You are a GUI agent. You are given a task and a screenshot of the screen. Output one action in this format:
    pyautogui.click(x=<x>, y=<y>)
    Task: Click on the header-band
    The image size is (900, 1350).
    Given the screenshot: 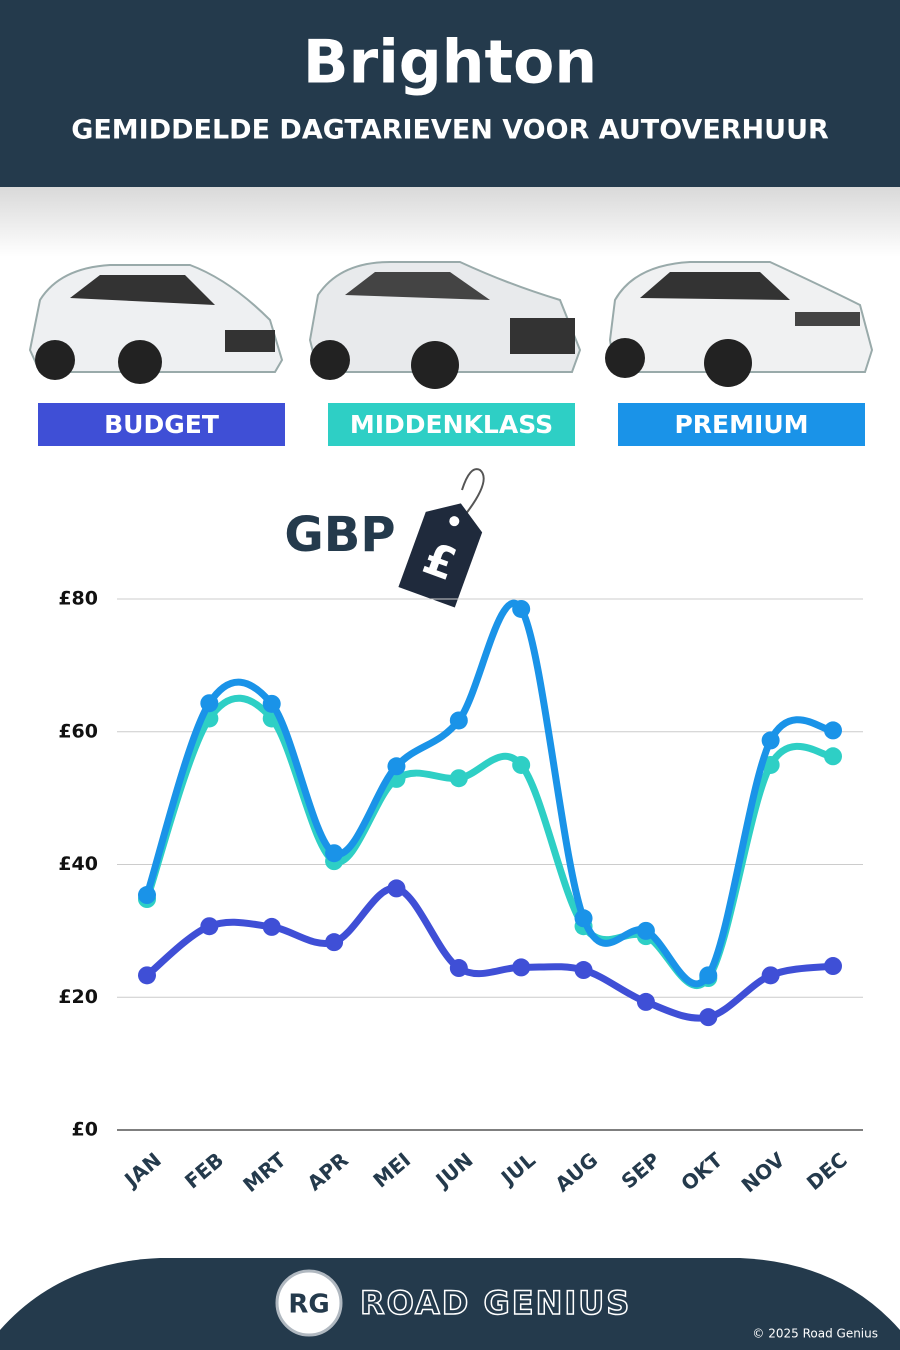 What is the action you would take?
    pyautogui.click(x=450, y=93)
    